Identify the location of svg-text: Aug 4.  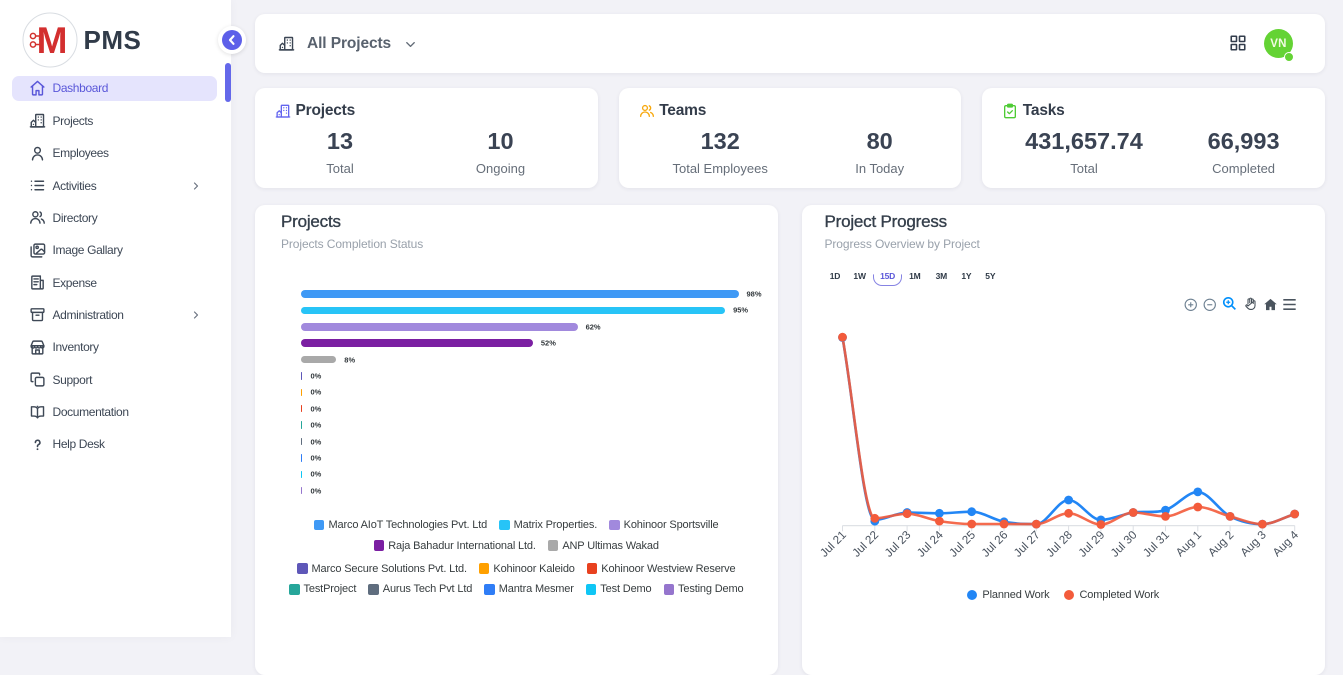
(1285, 543).